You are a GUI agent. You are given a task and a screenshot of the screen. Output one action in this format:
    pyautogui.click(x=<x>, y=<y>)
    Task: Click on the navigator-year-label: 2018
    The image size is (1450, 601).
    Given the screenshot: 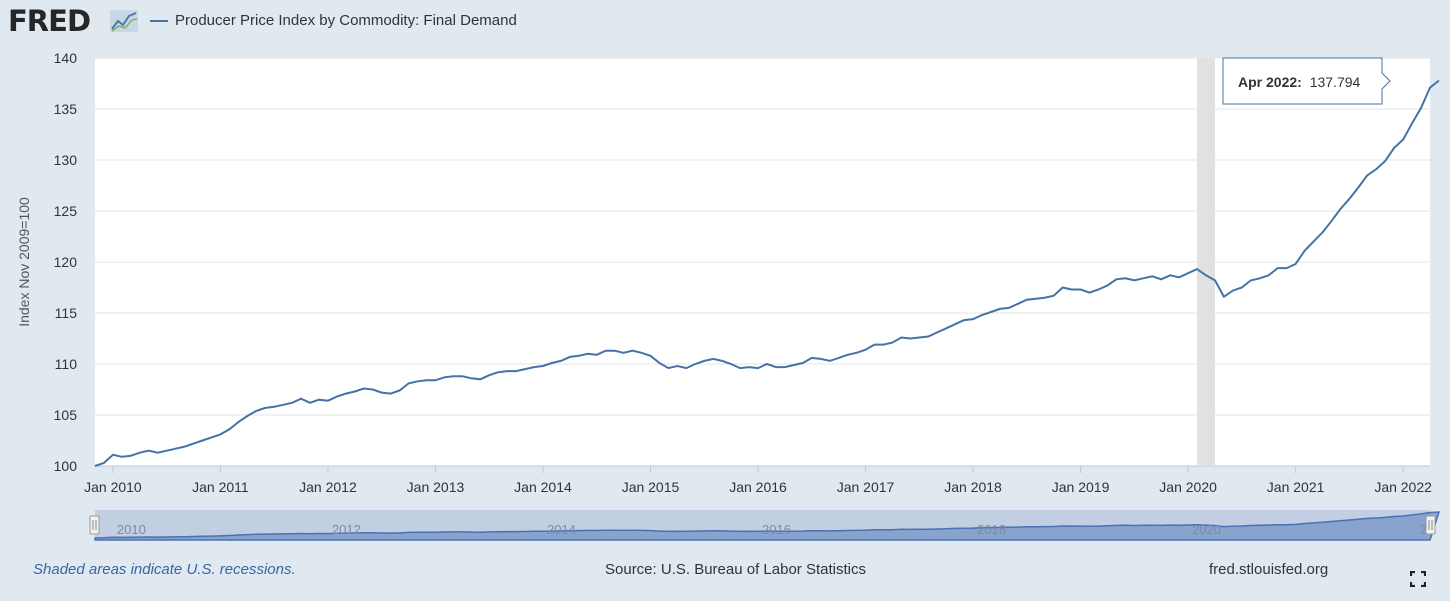 What is the action you would take?
    pyautogui.click(x=991, y=529)
    